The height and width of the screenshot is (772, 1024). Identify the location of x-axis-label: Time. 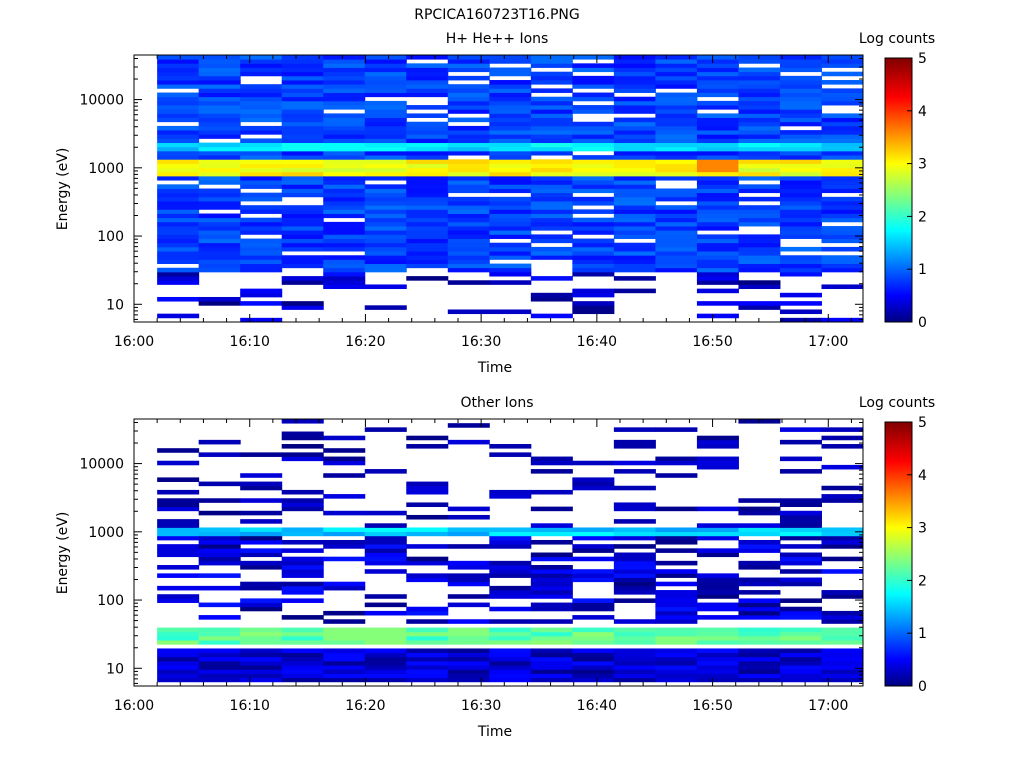
(494, 732).